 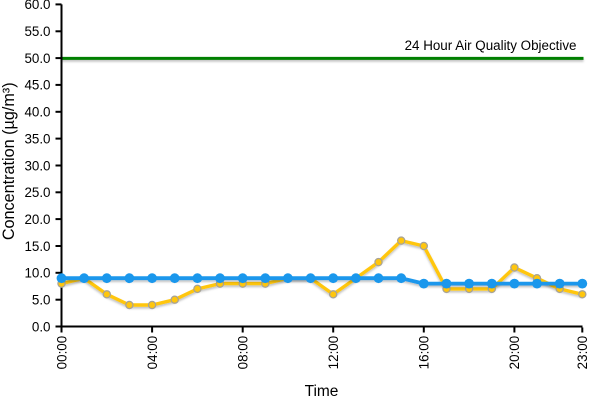 What do you see at coordinates (424, 353) in the screenshot?
I see `svg-text: 16:00` at bounding box center [424, 353].